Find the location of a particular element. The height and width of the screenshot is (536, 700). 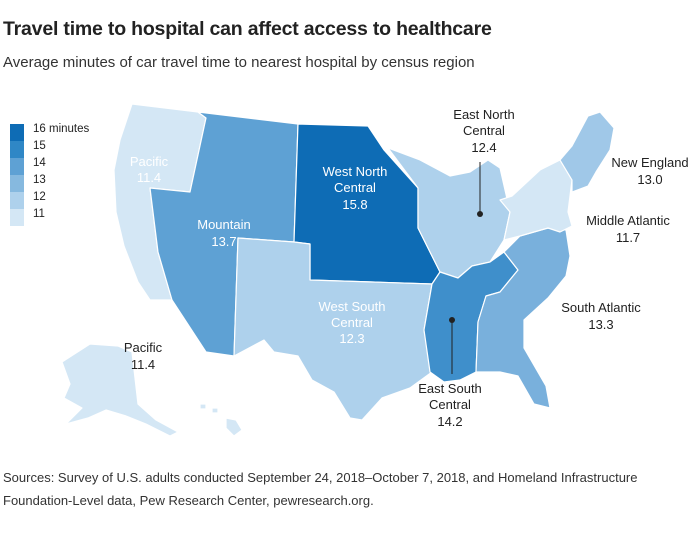

label-pacific2-value: 11.4 is located at coordinates (143, 364).